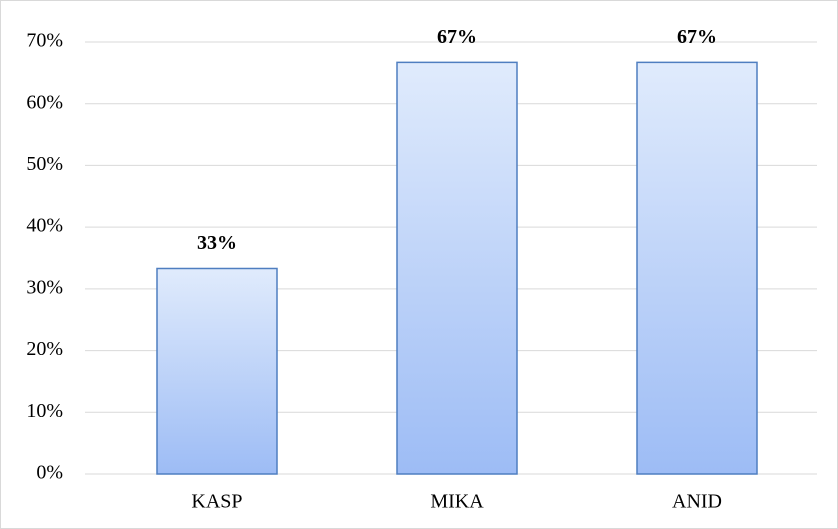 This screenshot has width=838, height=529. Describe the element at coordinates (217, 243) in the screenshot. I see `data-label: 33%` at that location.